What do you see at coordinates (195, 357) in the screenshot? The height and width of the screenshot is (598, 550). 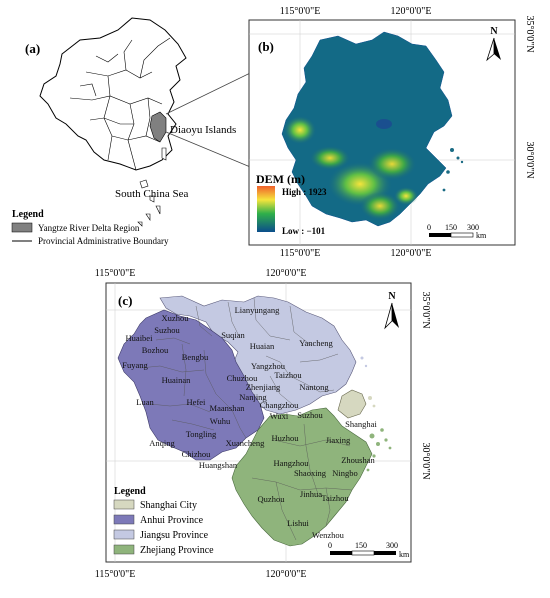 I see `city-label: Bengbu` at bounding box center [195, 357].